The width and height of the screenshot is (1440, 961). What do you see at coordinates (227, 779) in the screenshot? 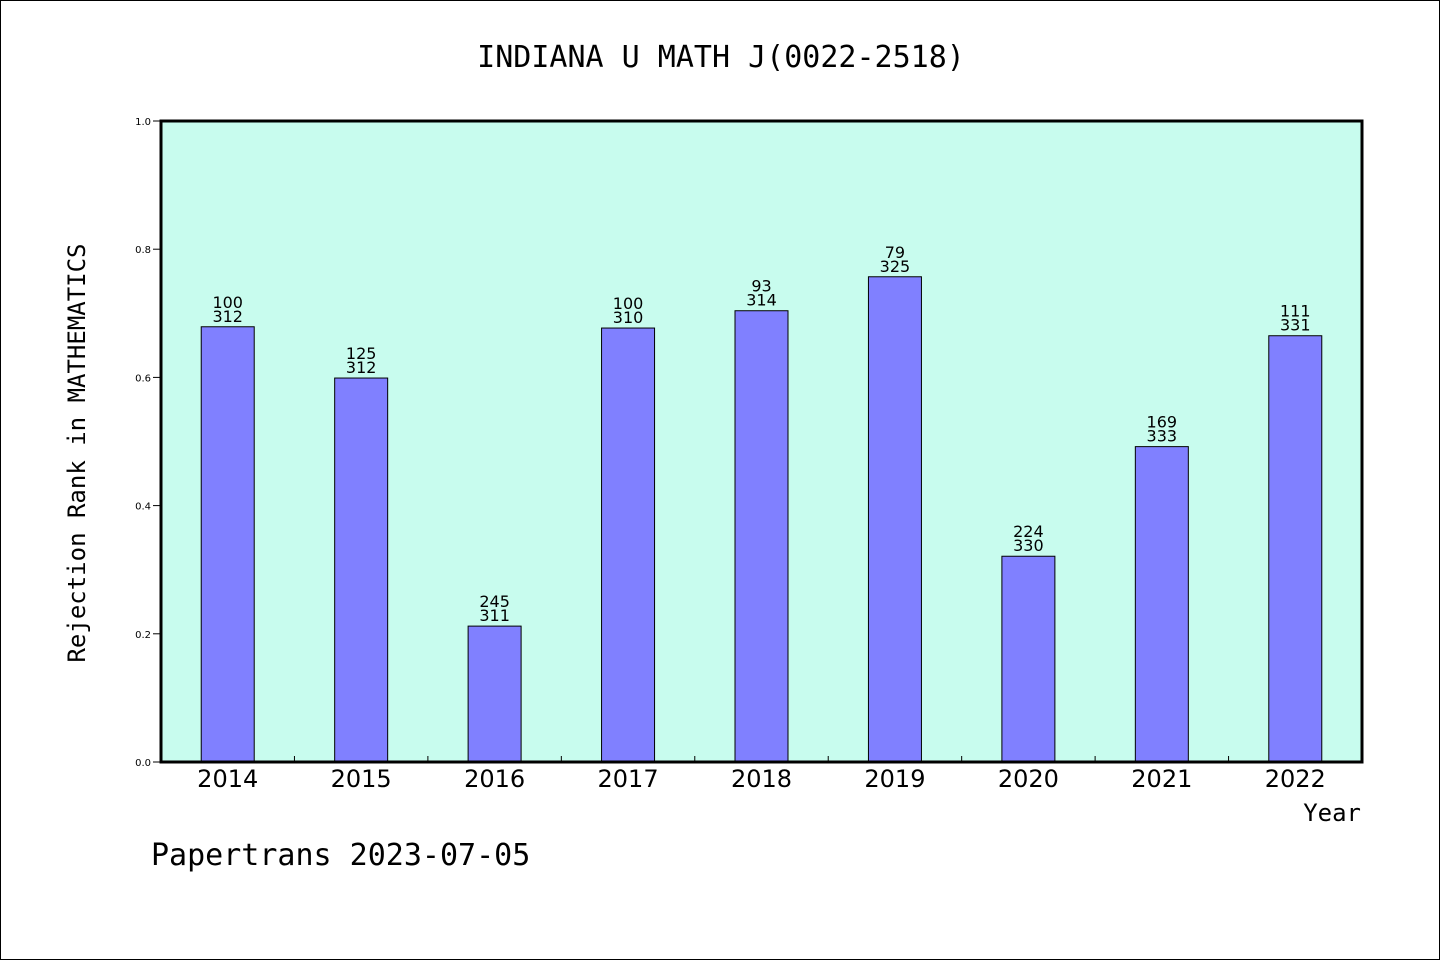
I see `x-tick-label: 2014` at bounding box center [227, 779].